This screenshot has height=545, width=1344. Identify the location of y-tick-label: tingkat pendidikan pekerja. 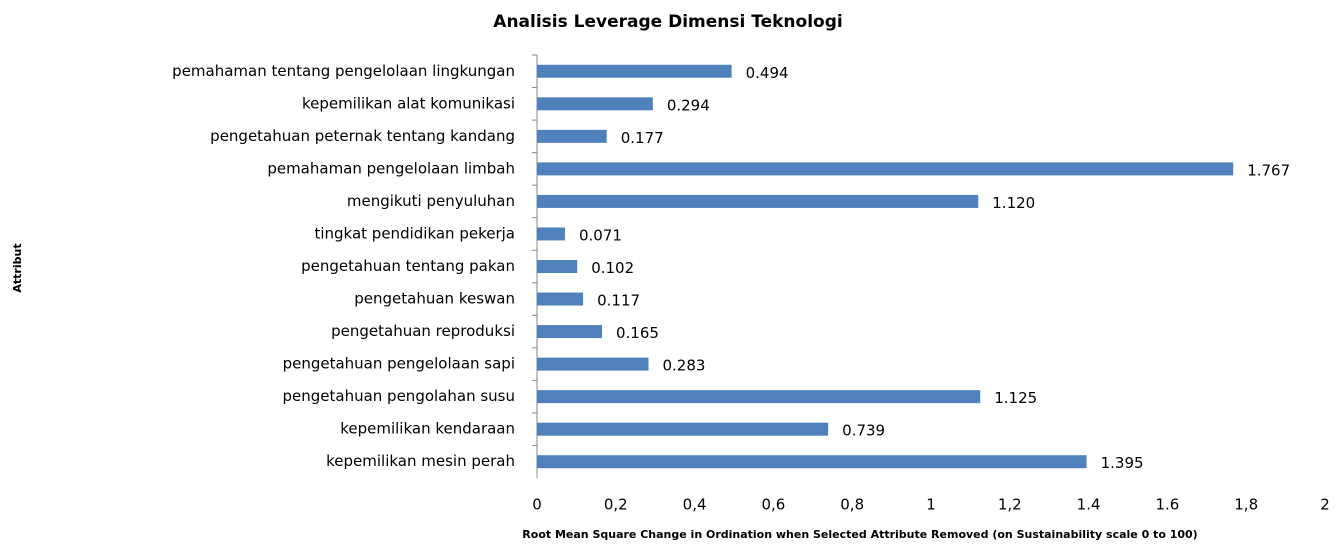
(414, 233).